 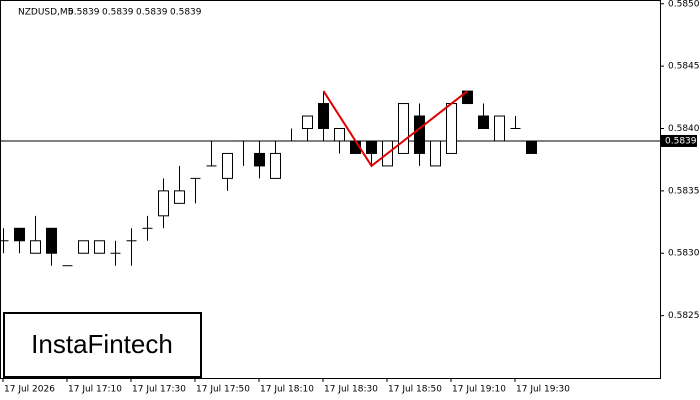 What do you see at coordinates (95, 390) in the screenshot?
I see `x-tick-label: 17 Jul 17:10` at bounding box center [95, 390].